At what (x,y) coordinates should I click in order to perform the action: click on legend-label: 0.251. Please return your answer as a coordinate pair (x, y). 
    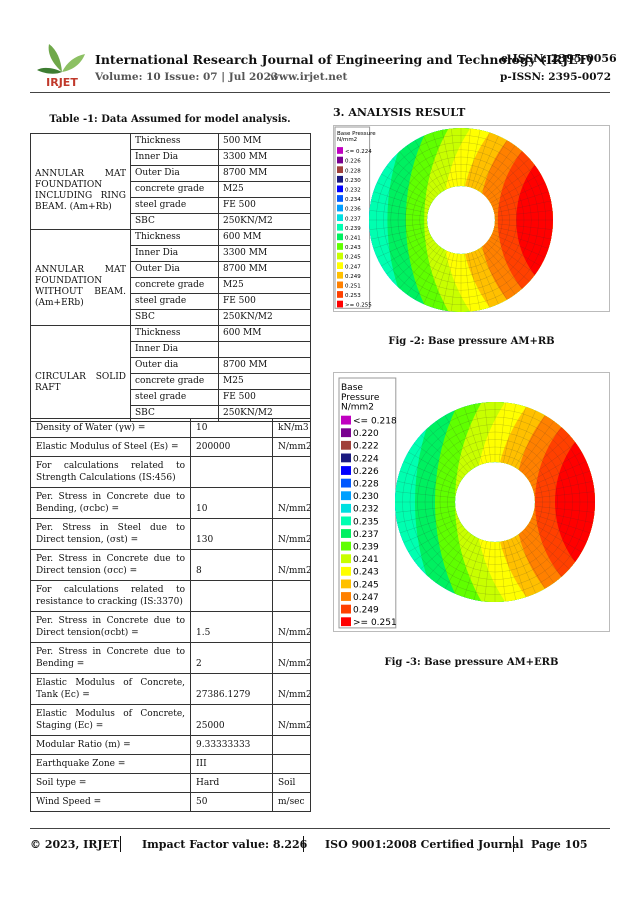
    Looking at the image, I should click on (353, 286).